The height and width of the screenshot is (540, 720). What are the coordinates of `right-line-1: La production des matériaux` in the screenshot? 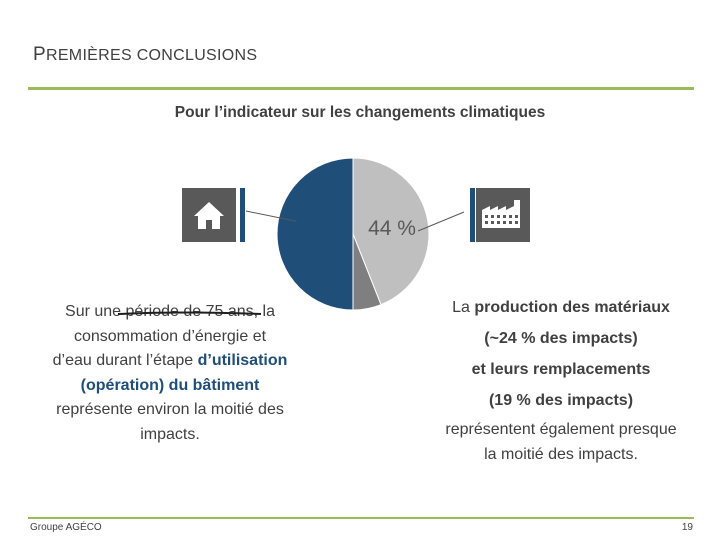 It's located at (561, 307).